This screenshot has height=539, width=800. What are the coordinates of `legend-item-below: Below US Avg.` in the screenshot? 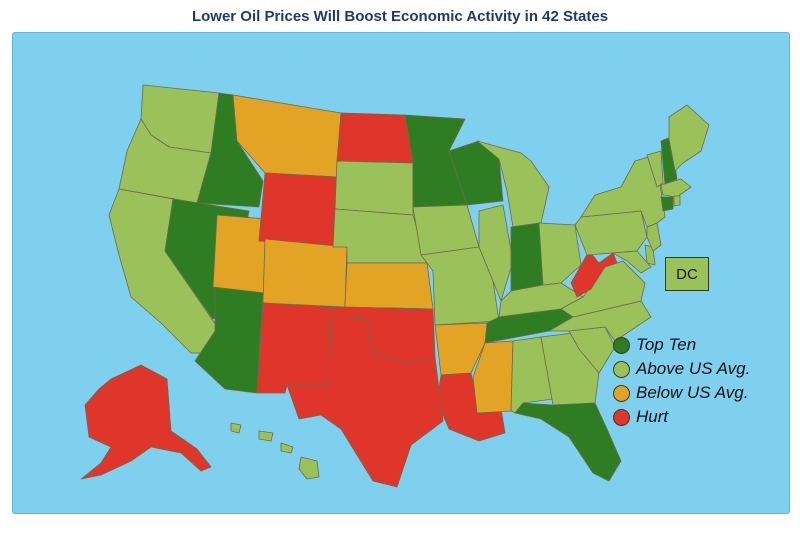 It's located at (681, 393).